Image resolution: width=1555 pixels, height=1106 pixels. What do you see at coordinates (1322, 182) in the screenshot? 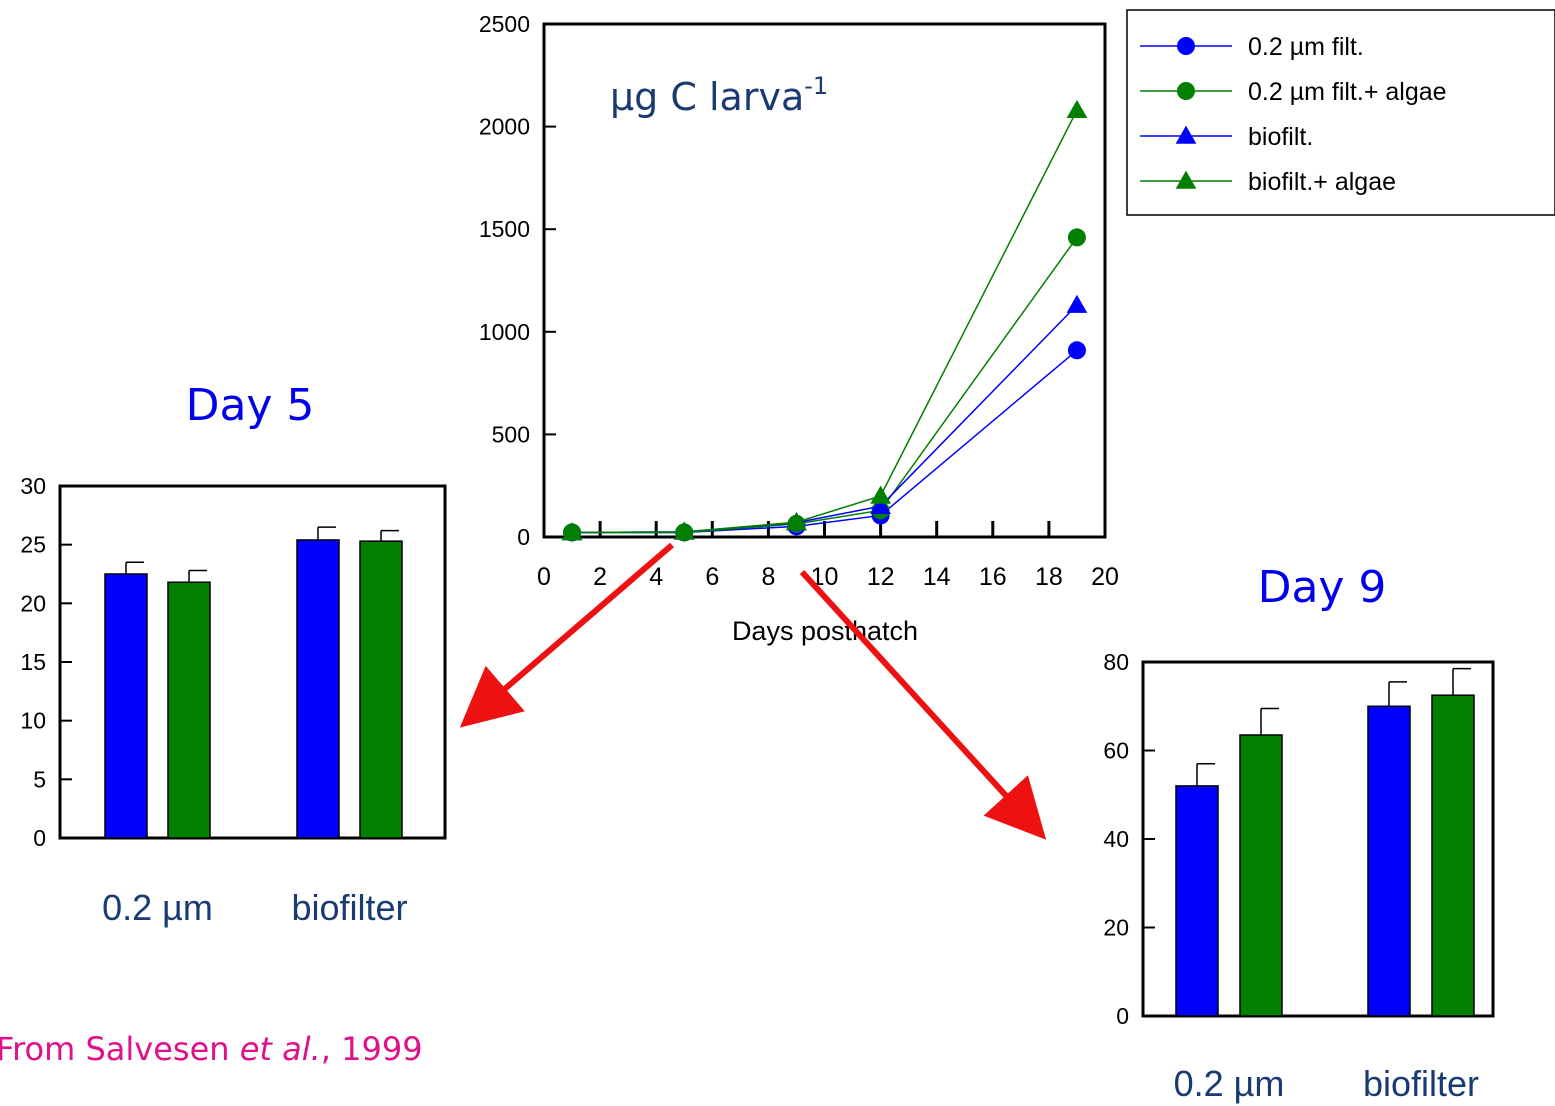
I see `legend-label: biofilt.+ algae` at bounding box center [1322, 182].